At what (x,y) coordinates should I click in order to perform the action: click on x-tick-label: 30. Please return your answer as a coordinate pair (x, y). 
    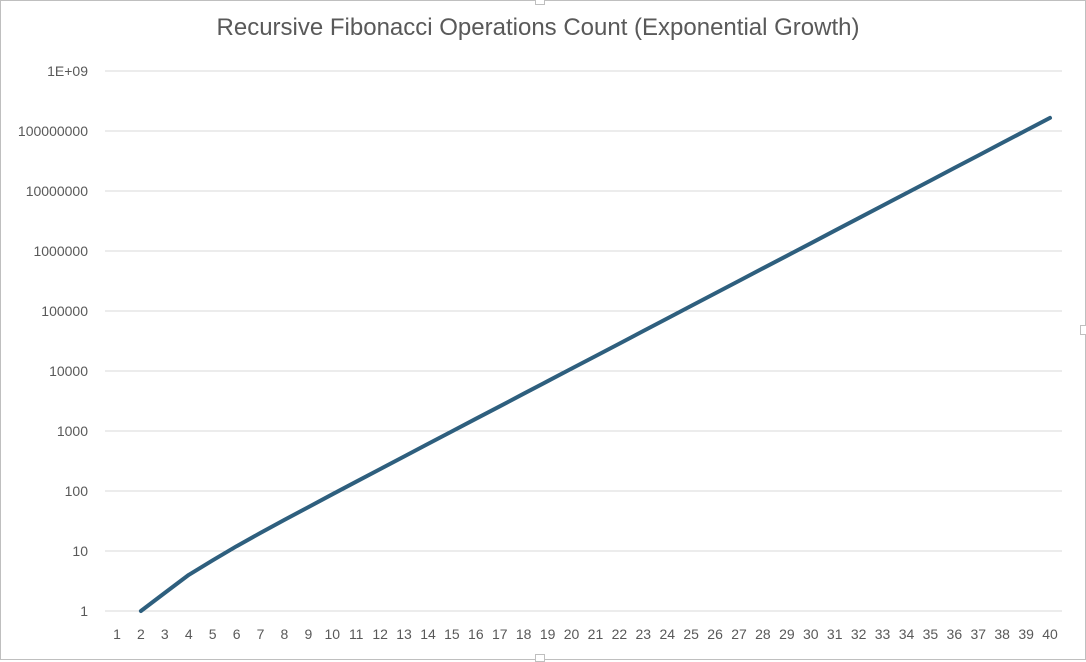
    Looking at the image, I should click on (811, 634).